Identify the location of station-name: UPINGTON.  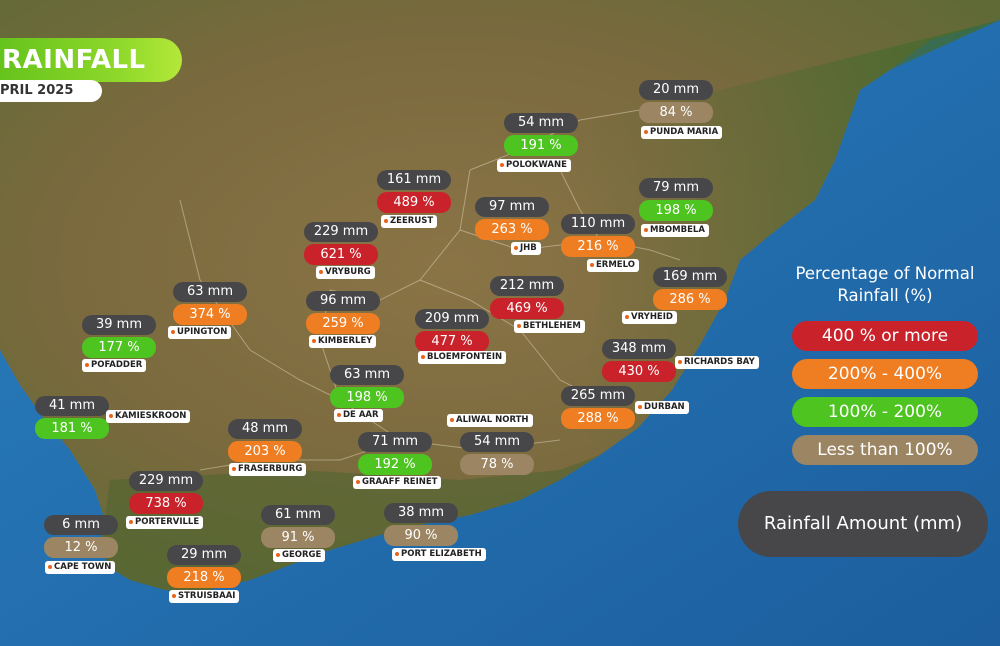
(202, 332).